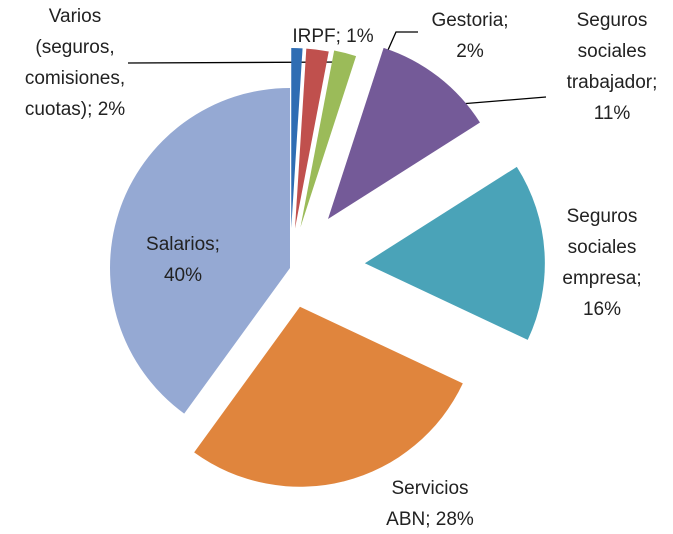  I want to click on label-line: trabajador;, so click(612, 82).